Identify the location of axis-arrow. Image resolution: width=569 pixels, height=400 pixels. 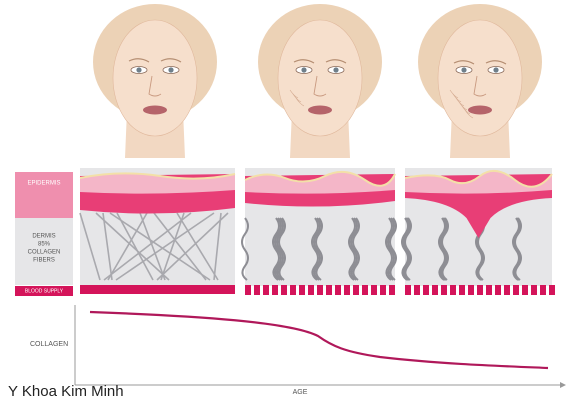
(563, 385).